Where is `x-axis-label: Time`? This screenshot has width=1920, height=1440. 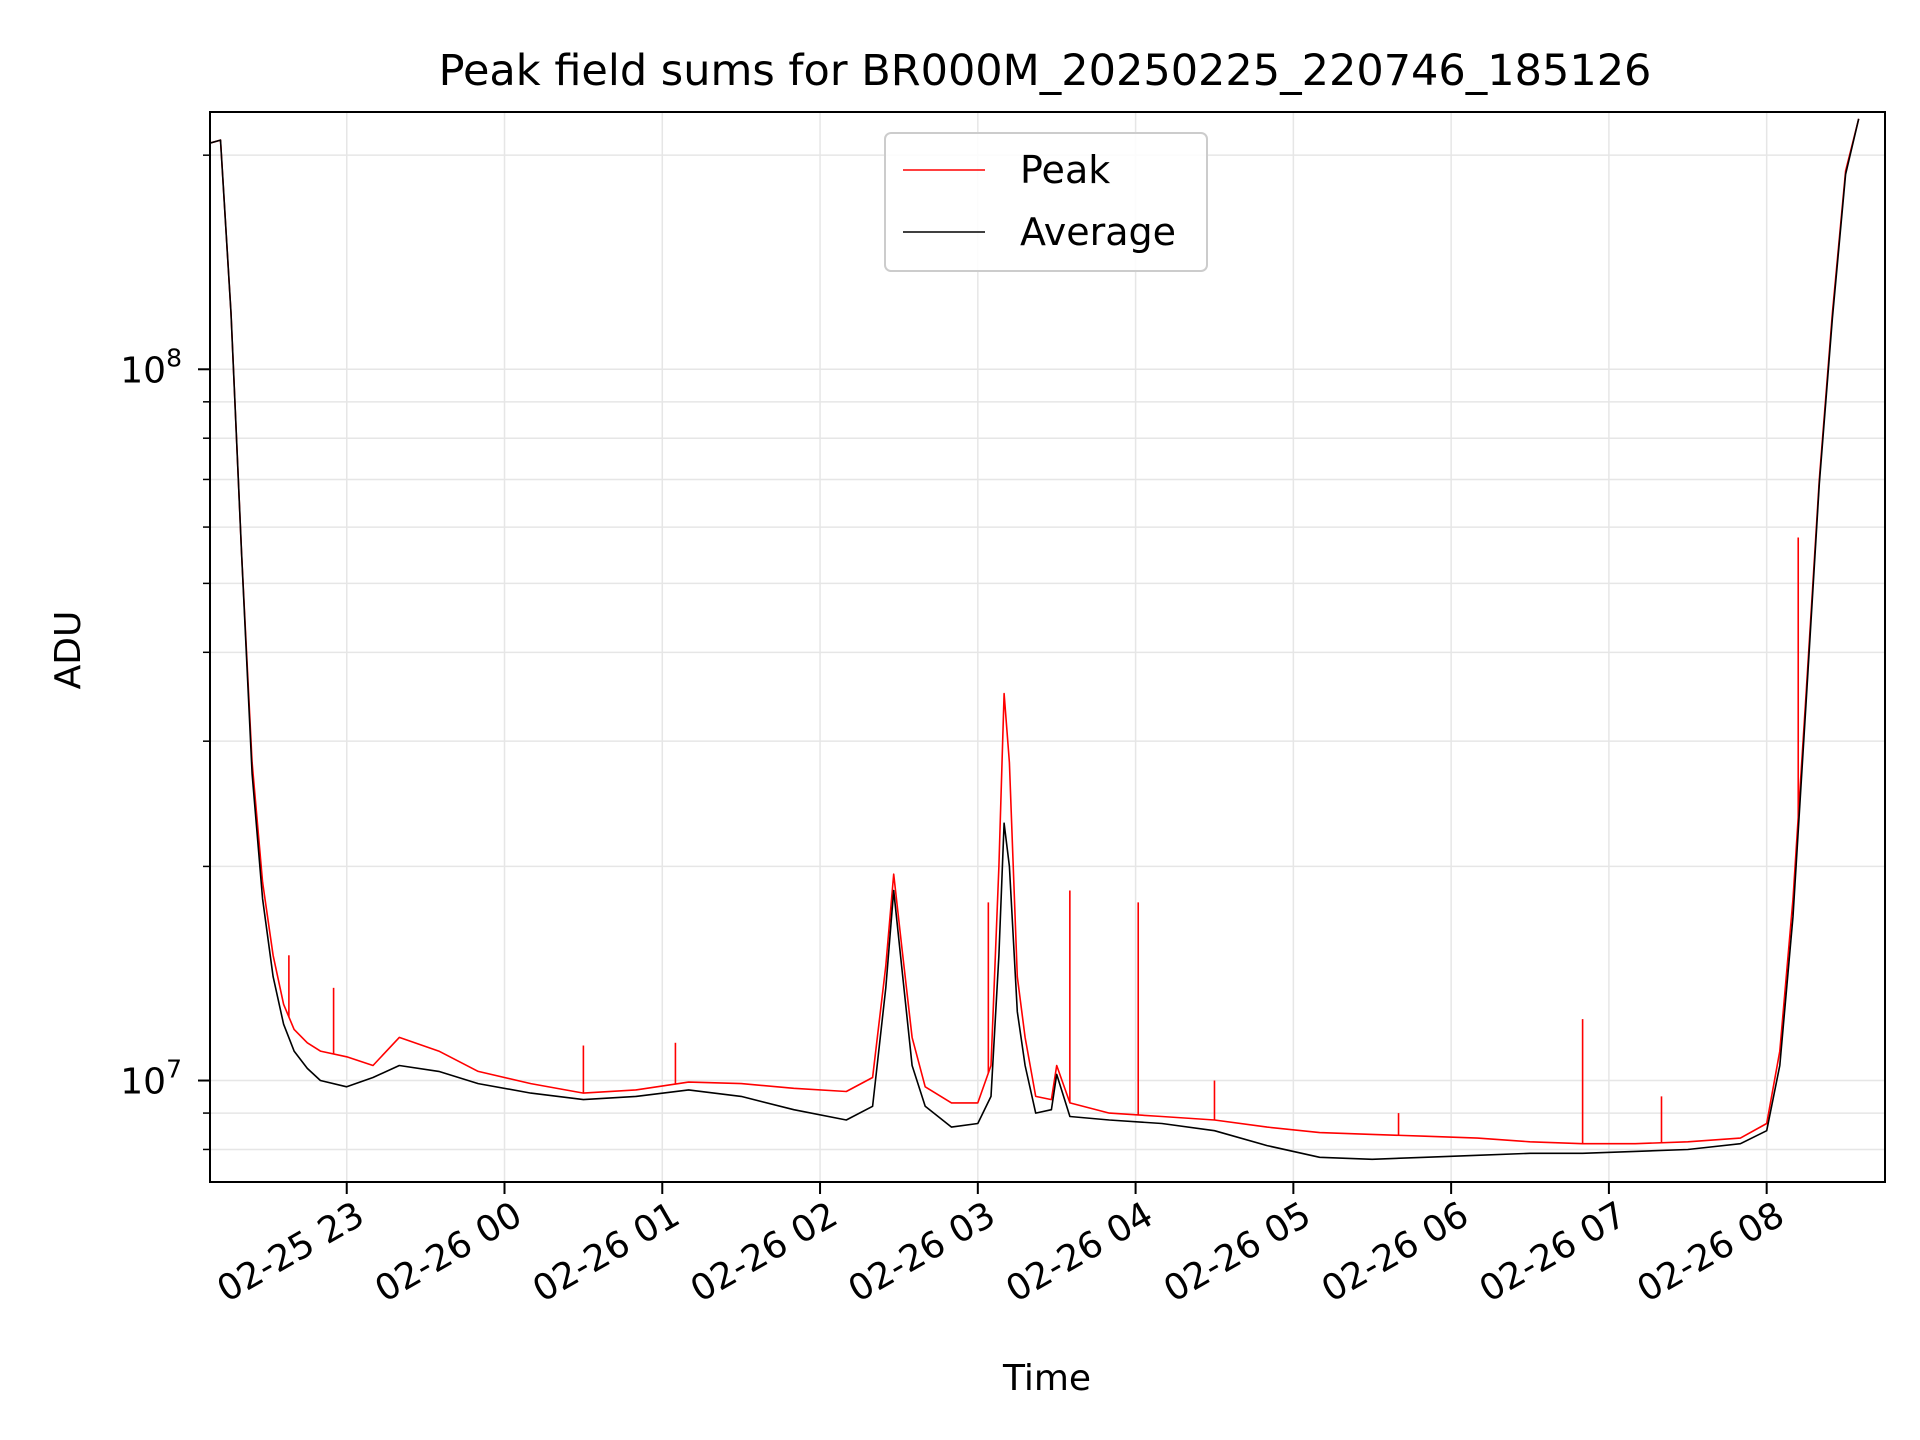
x-axis-label: Time is located at coordinates (1046, 1378).